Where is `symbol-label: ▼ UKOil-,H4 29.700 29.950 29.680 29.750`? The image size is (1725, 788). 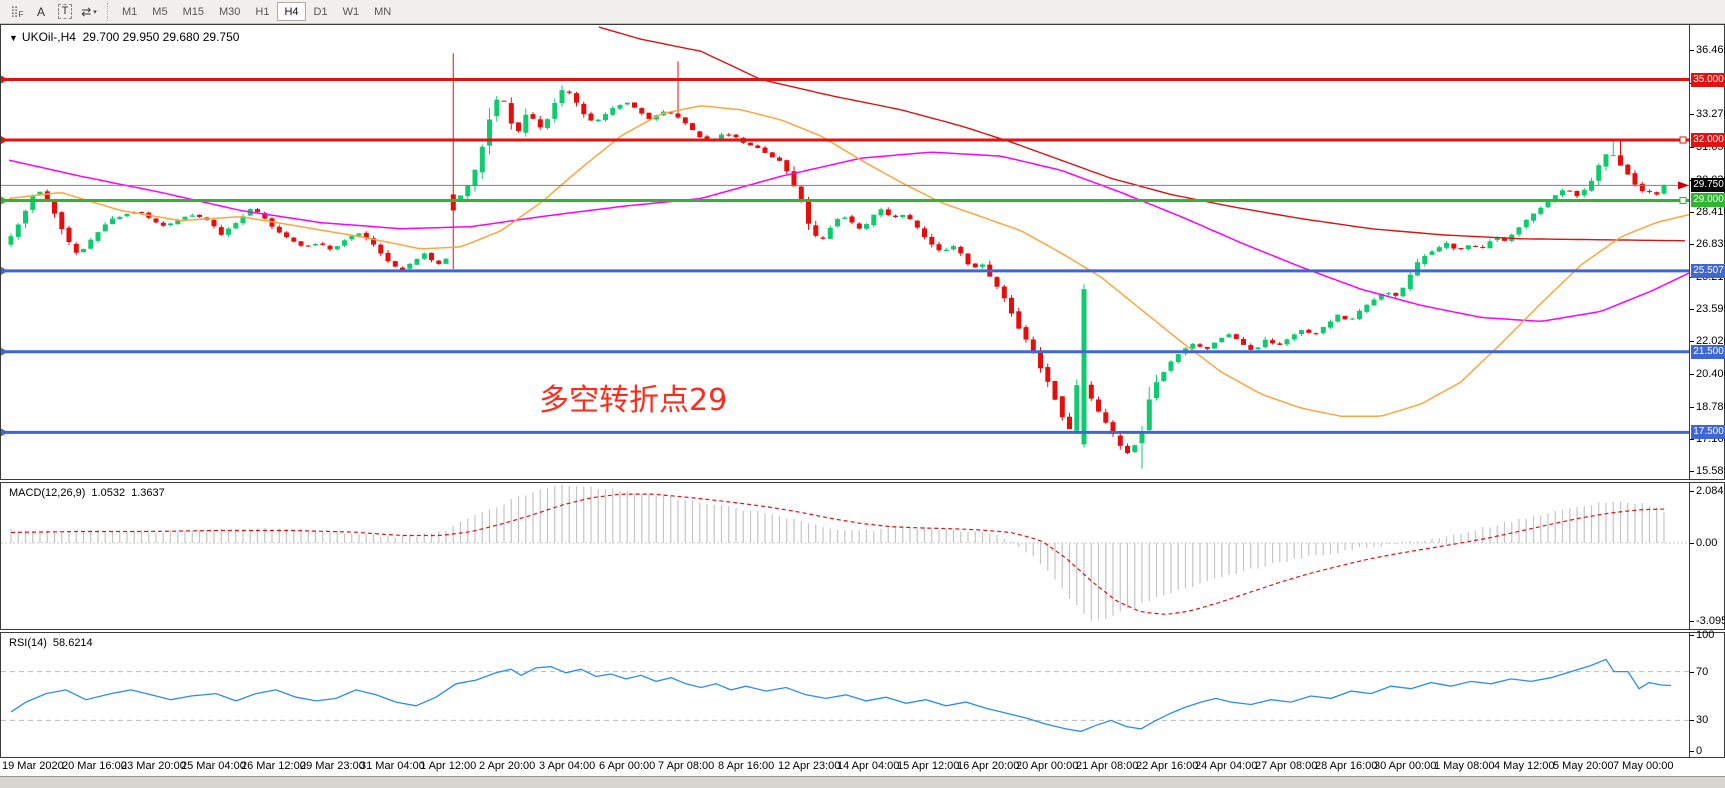
symbol-label: ▼ UKOil-,H4 29.700 29.950 29.680 29.750 is located at coordinates (124, 37).